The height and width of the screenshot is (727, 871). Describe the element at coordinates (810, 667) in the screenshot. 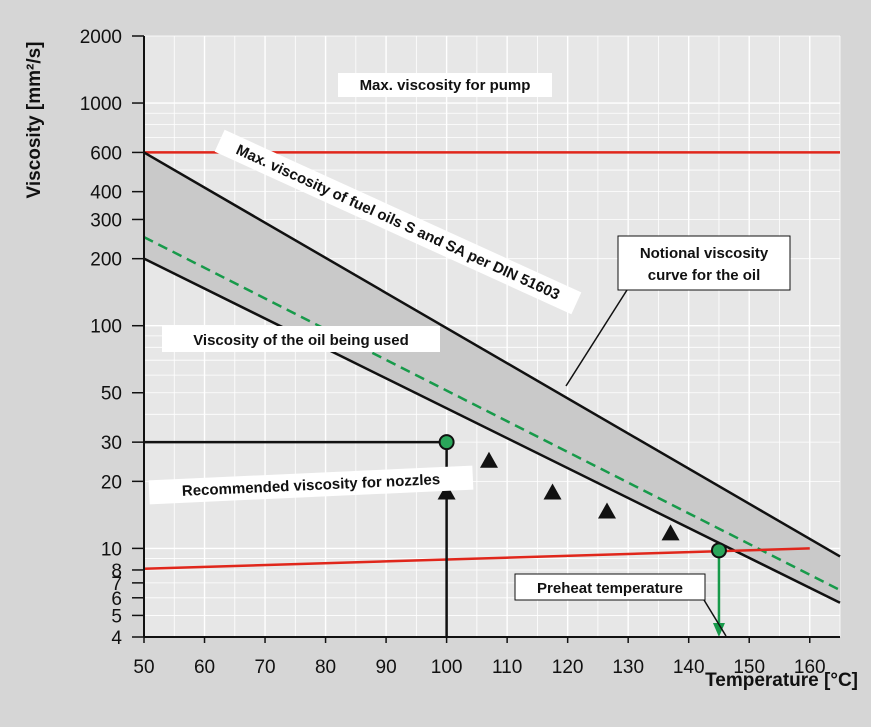

I see `x-tick-label: 160` at that location.